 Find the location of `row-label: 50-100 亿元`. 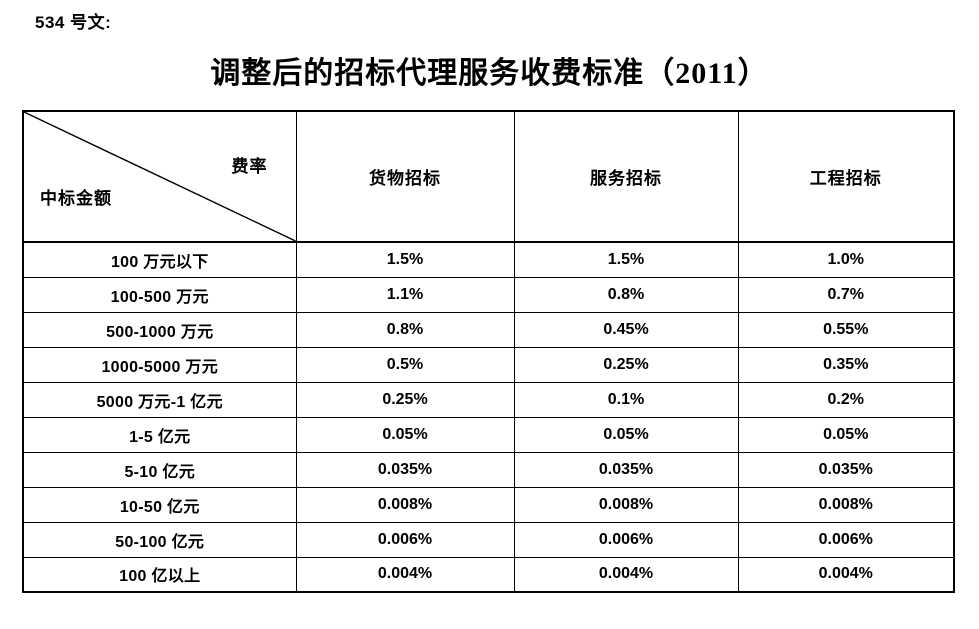

row-label: 50-100 亿元 is located at coordinates (159, 539).